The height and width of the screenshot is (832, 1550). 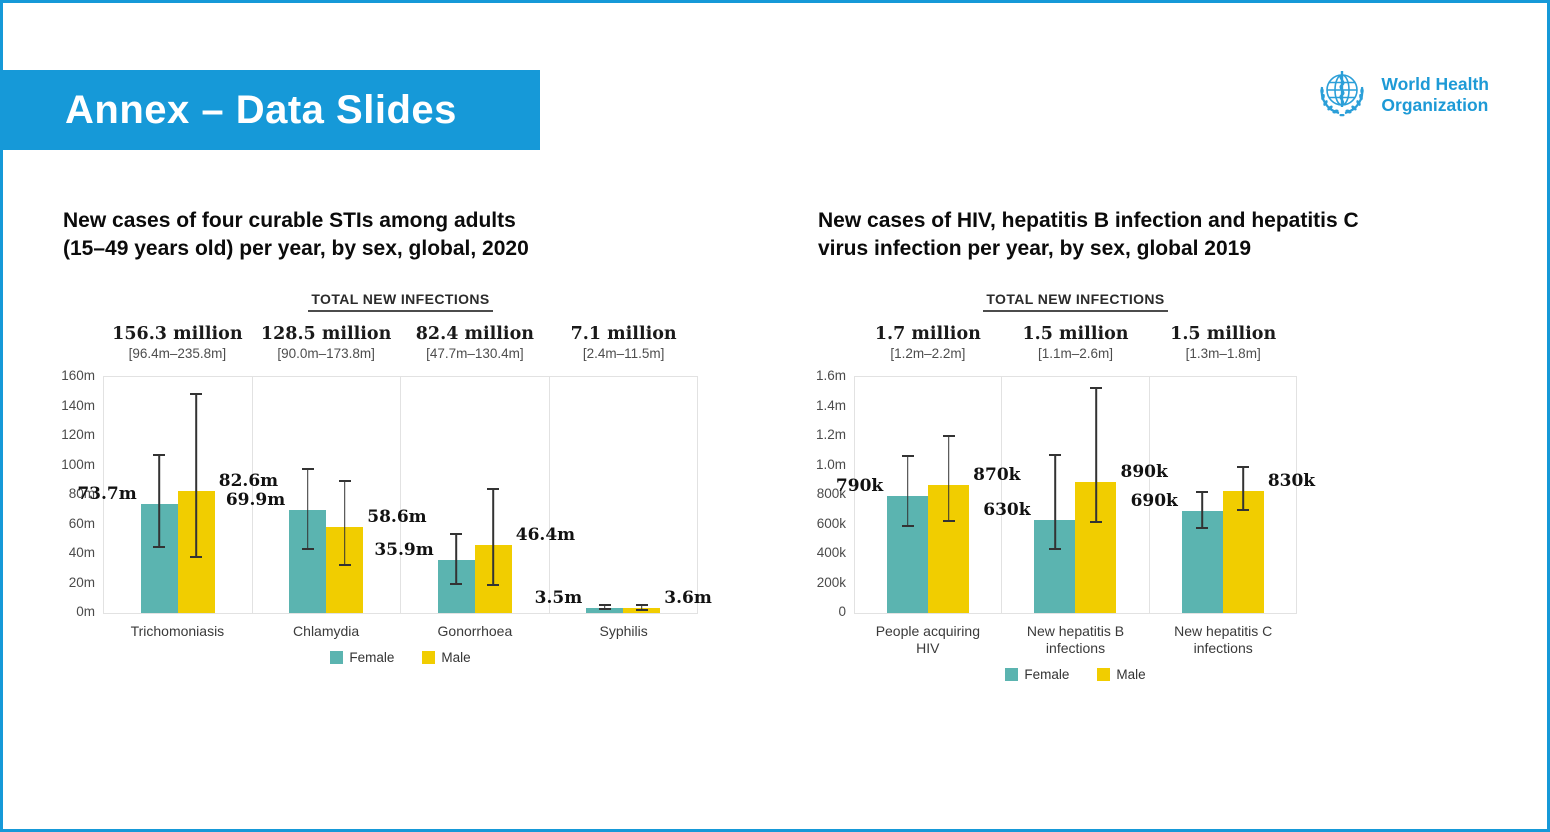 I want to click on total-value: 7.1 million, so click(x=623, y=334).